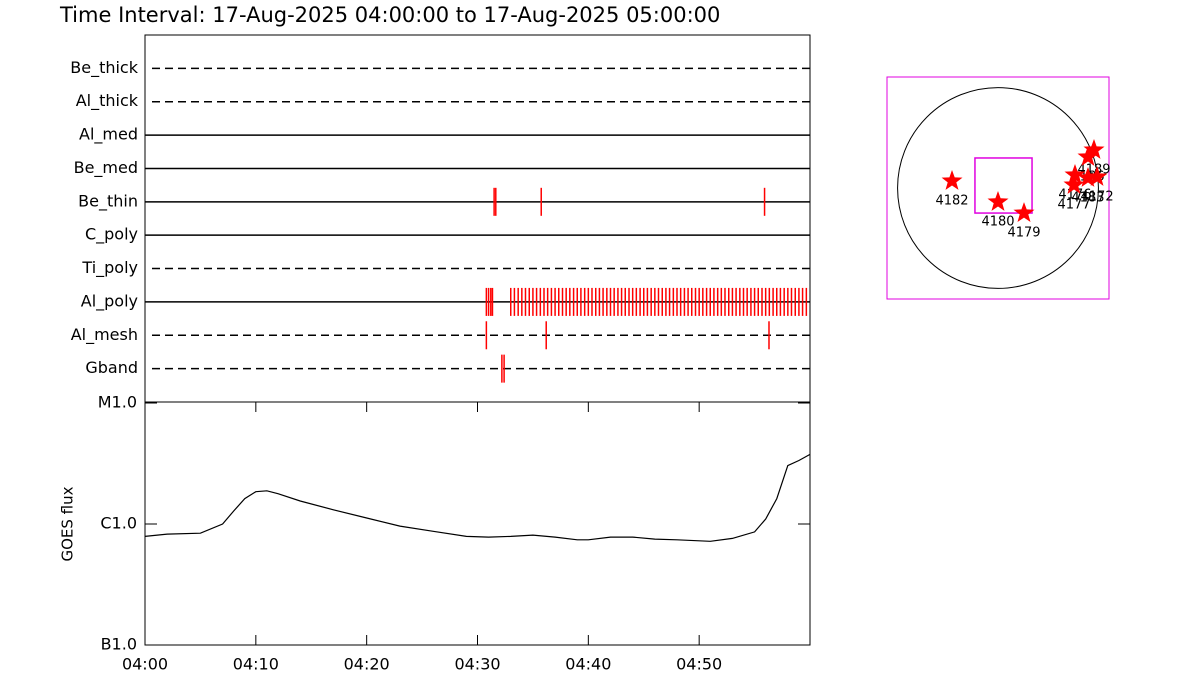 This screenshot has width=1200, height=700. What do you see at coordinates (477, 664) in the screenshot?
I see `x-tick-label: 04:30` at bounding box center [477, 664].